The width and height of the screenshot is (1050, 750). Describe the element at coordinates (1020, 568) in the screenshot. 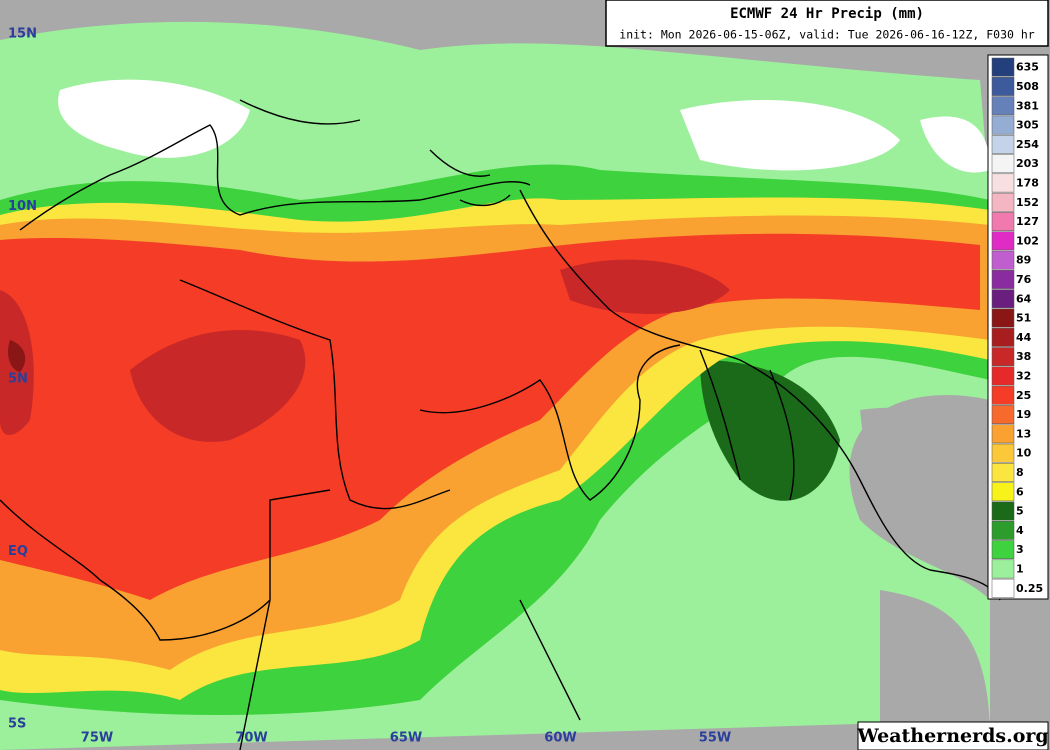

I see `legend-label: 1` at that location.